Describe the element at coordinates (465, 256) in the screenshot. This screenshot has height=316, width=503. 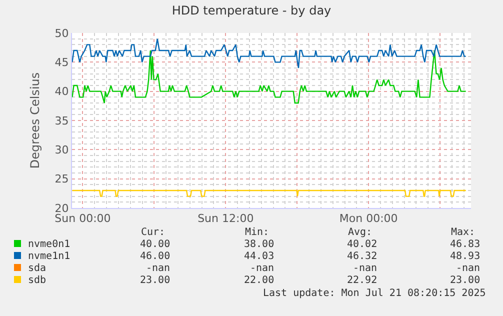
I see `text: 48.93` at that location.